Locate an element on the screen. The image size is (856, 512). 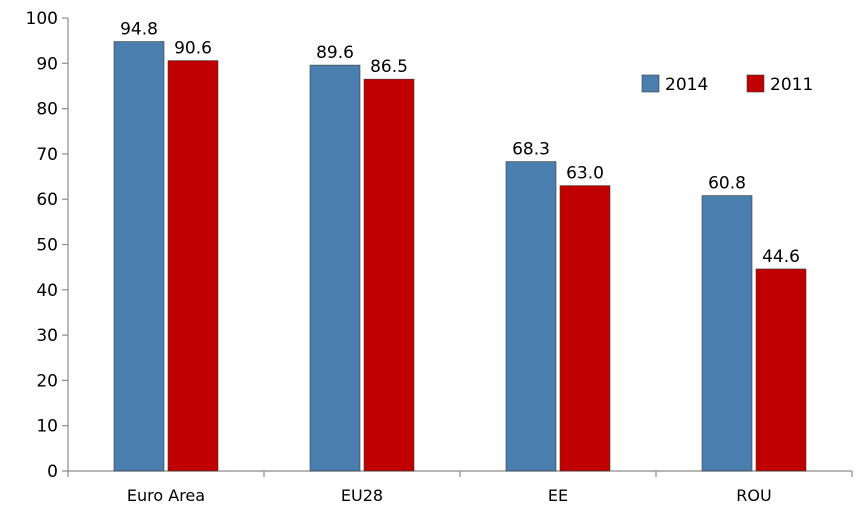
legend: 2014 2011 is located at coordinates (727, 84).